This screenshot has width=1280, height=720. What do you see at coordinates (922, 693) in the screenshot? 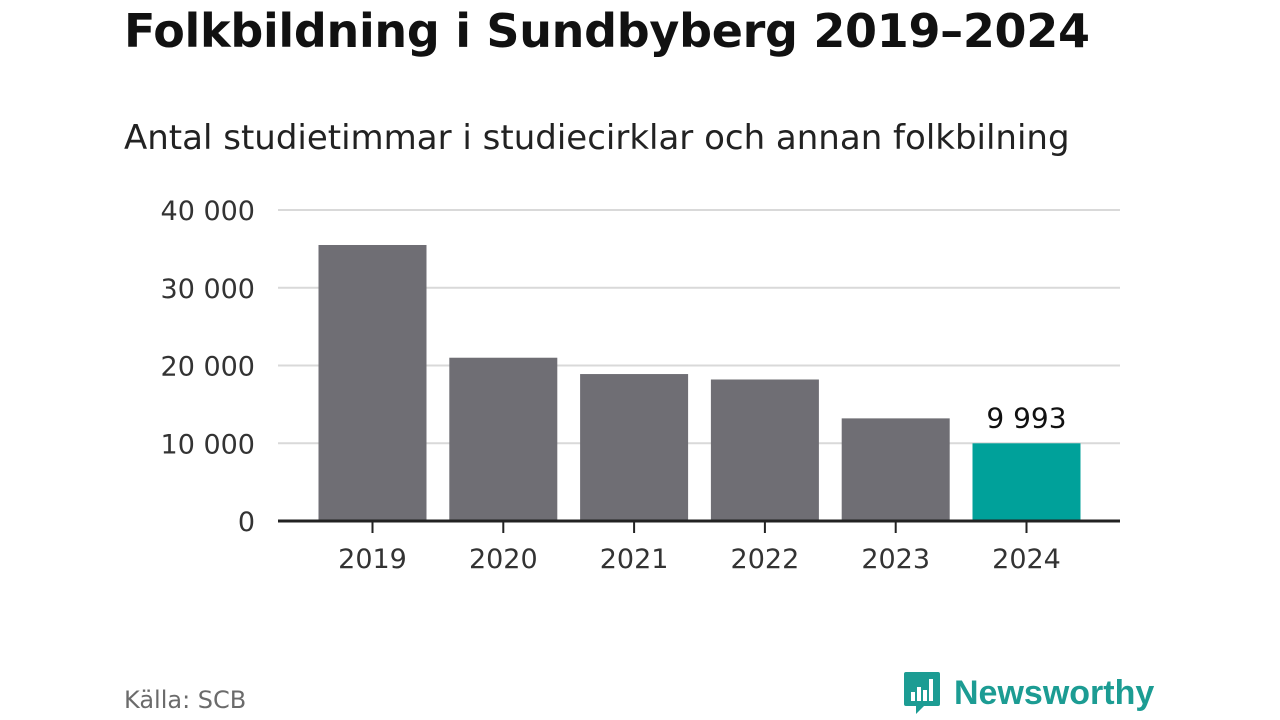
I see `bar-chart-speech-bubble-icon` at bounding box center [922, 693].